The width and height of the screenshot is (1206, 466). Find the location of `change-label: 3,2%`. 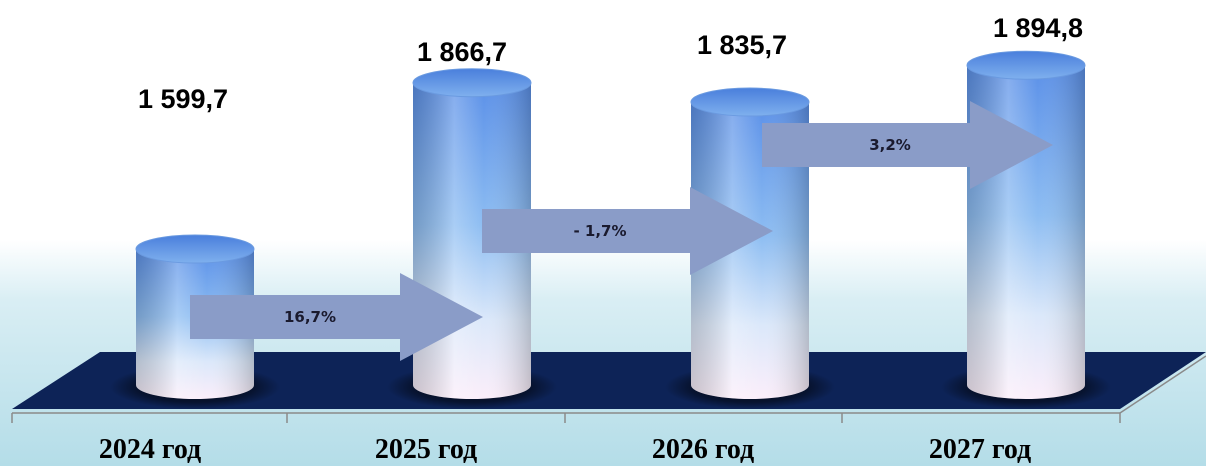

change-label: 3,2% is located at coordinates (890, 145).